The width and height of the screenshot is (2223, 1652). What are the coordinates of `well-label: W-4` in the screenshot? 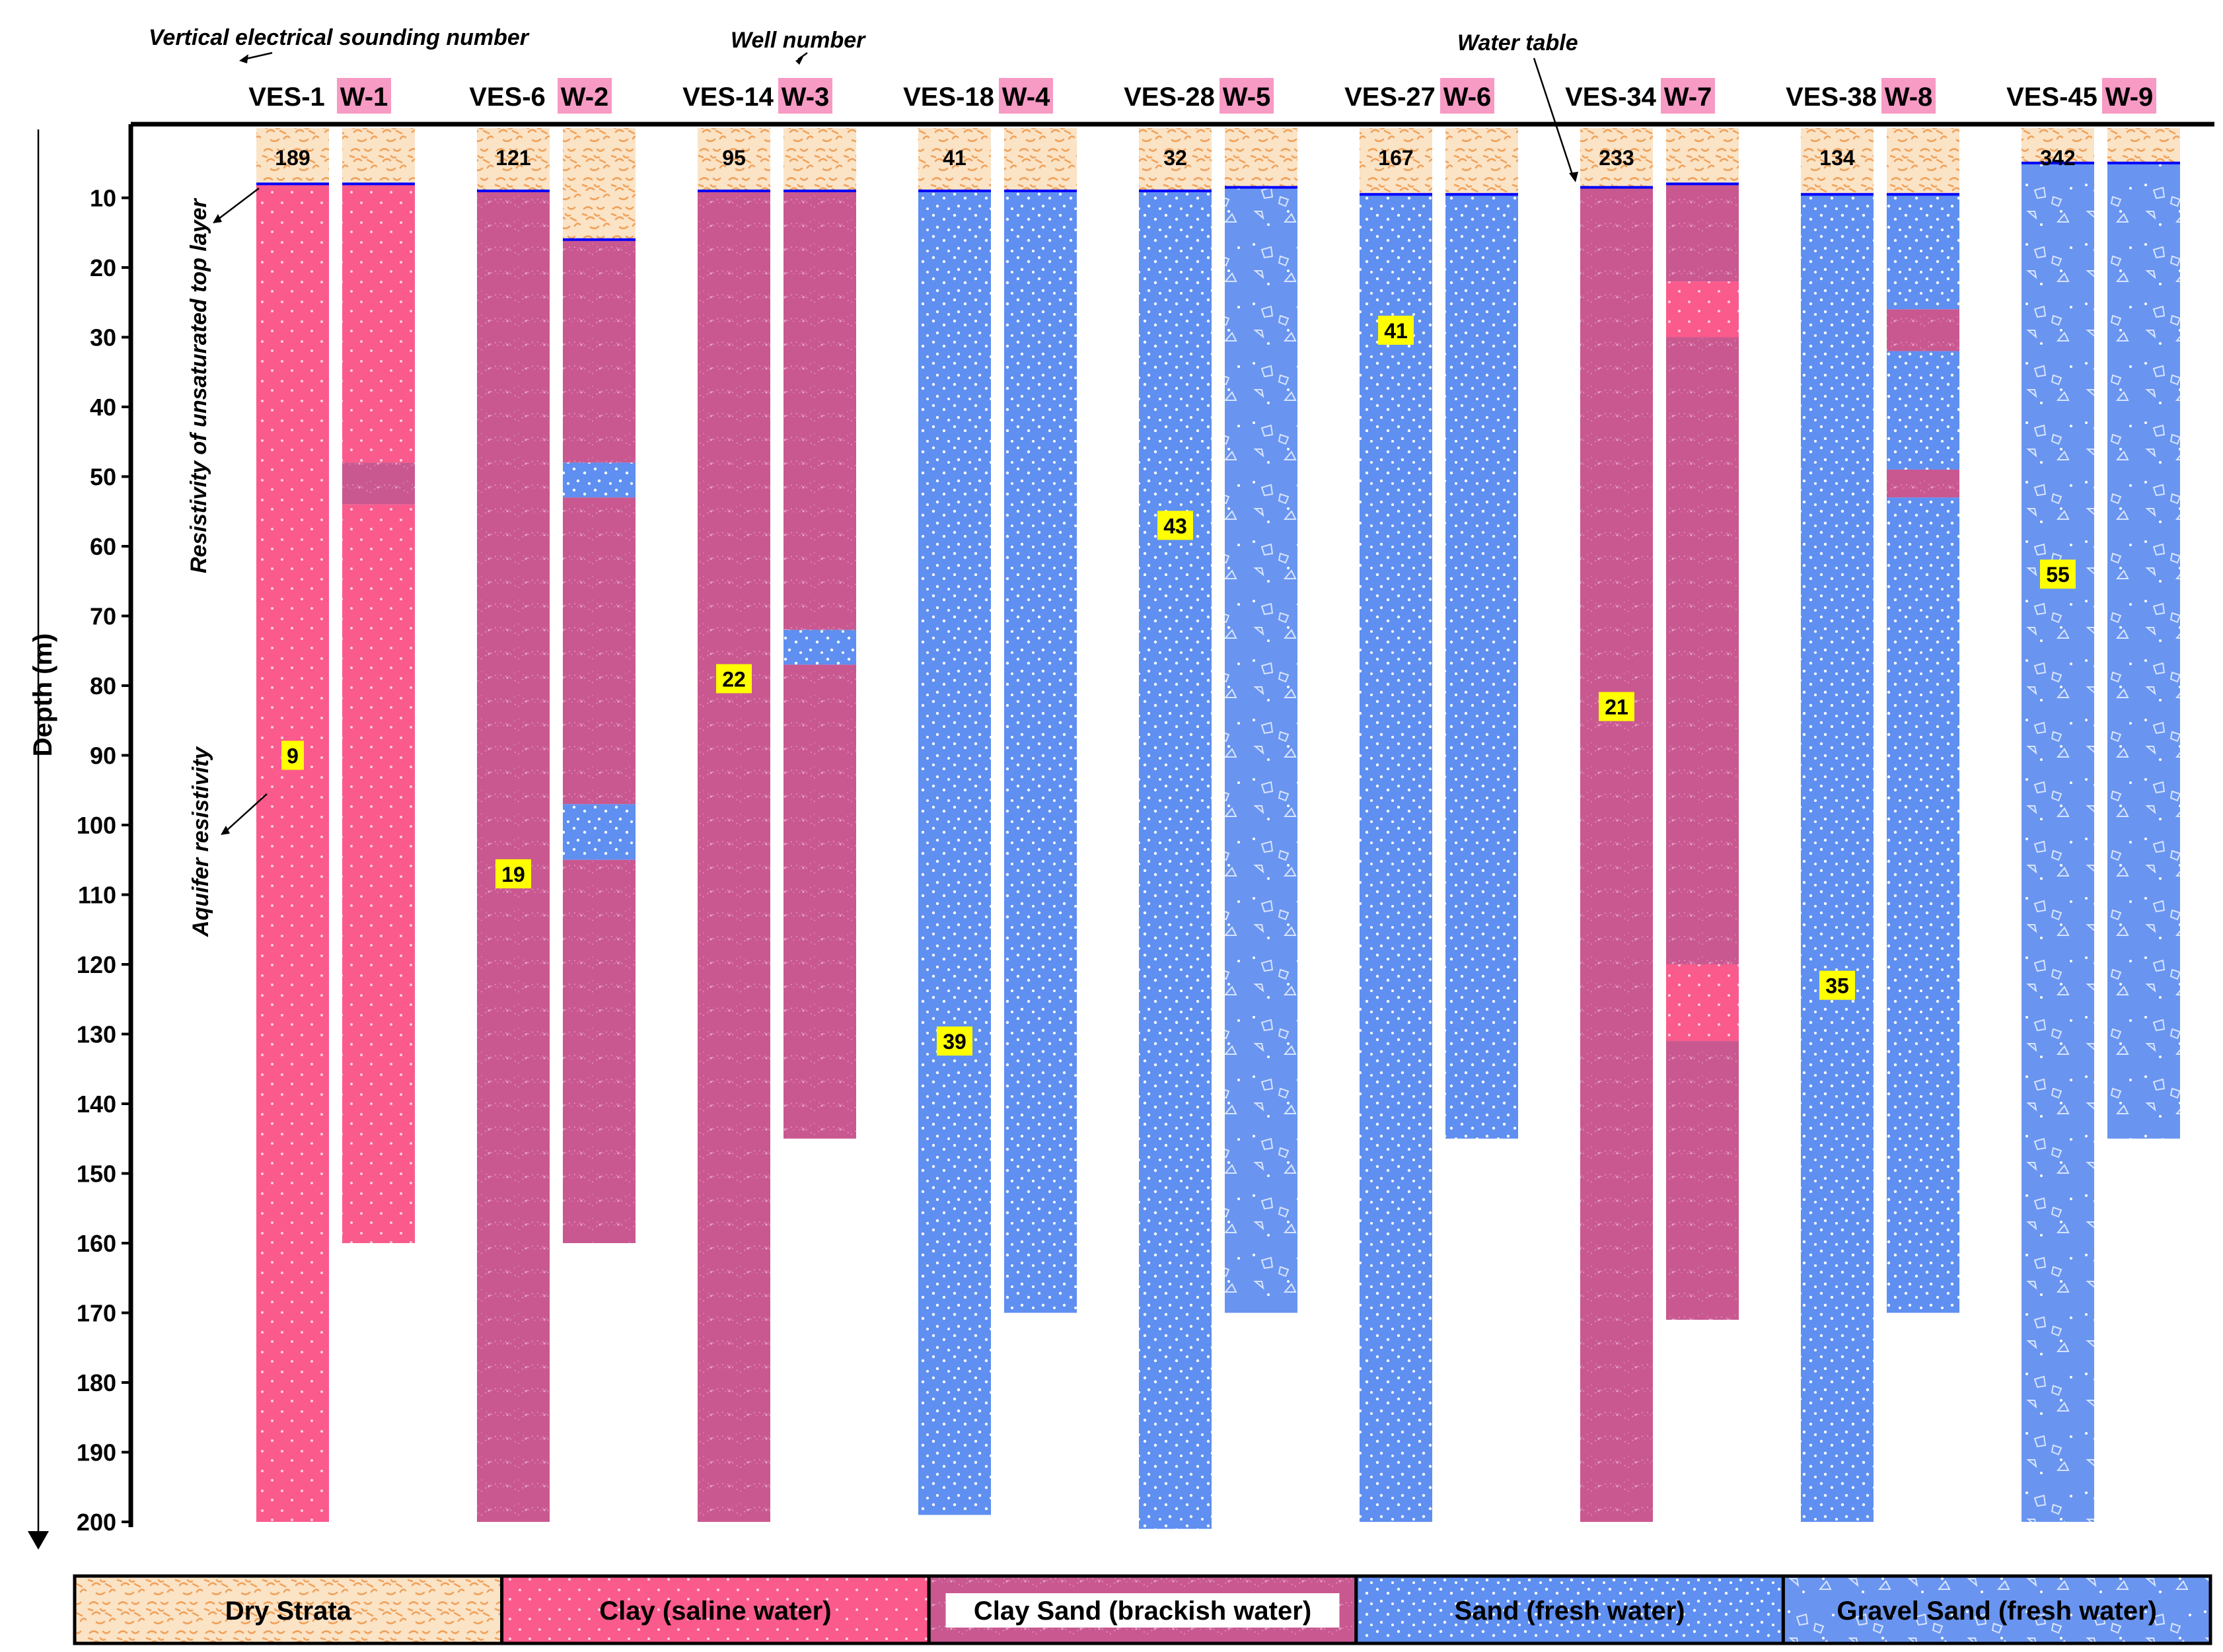 It's located at (1026, 97).